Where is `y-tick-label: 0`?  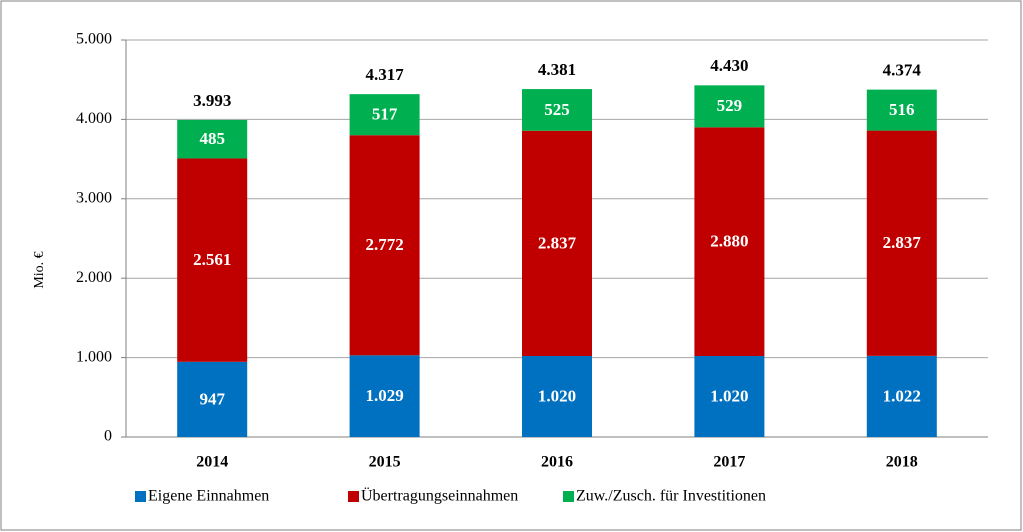
y-tick-label: 0 is located at coordinates (108, 436).